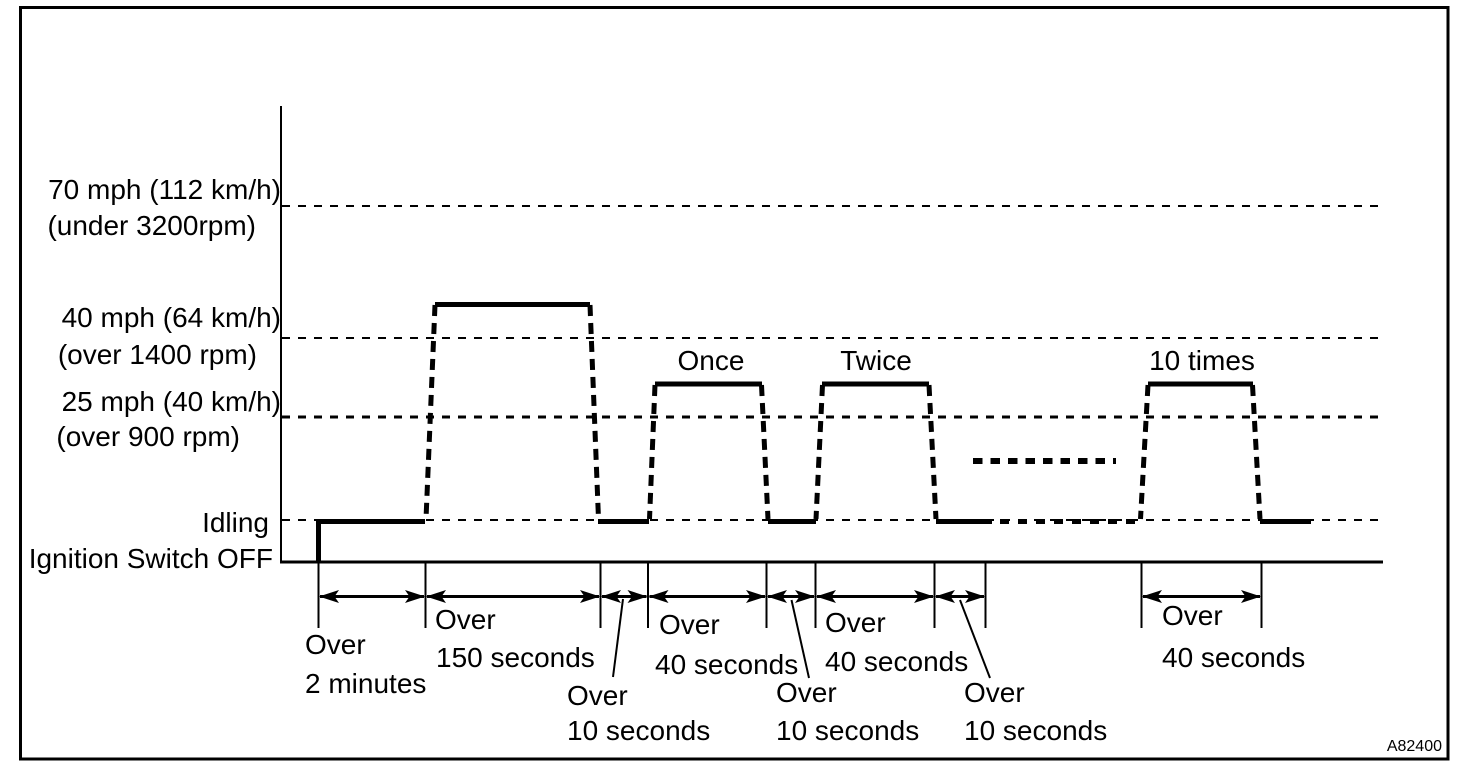  Describe the element at coordinates (151, 225) in the screenshot. I see `svg-text: (under 3200rpm)` at that location.